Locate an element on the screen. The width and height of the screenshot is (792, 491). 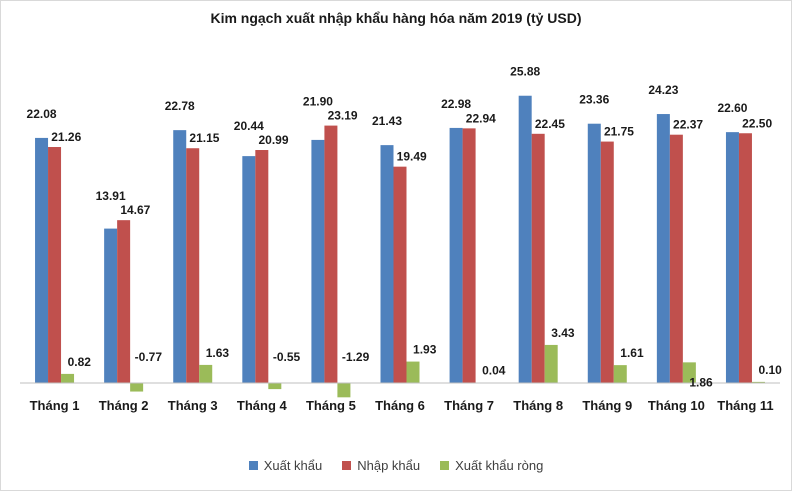
data-label-net-export-8: 3.43 is located at coordinates (563, 333).